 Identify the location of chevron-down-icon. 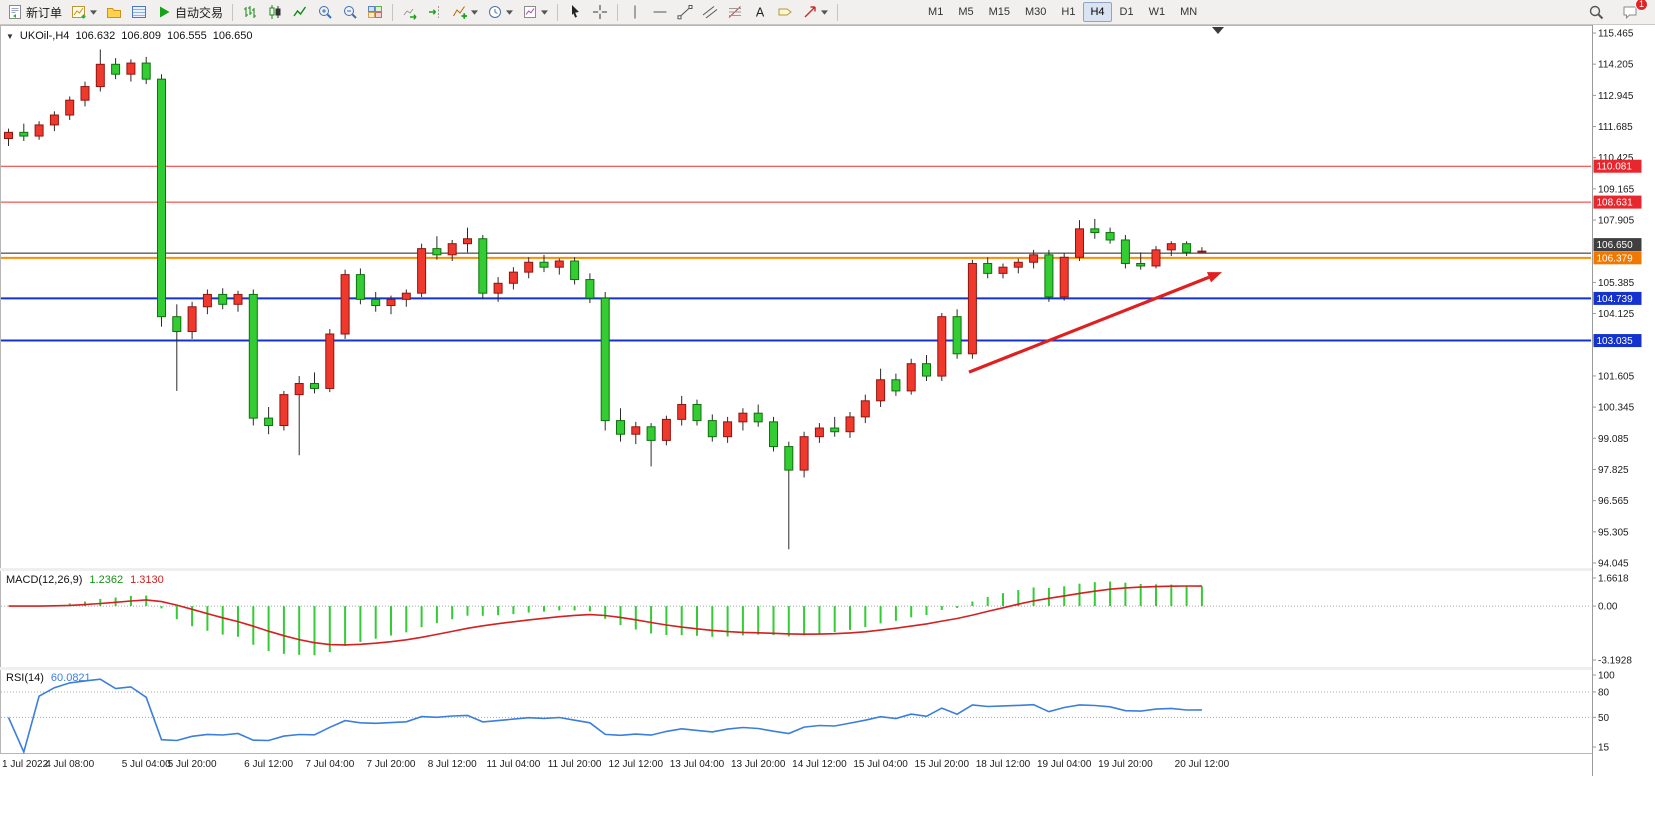
(94, 12).